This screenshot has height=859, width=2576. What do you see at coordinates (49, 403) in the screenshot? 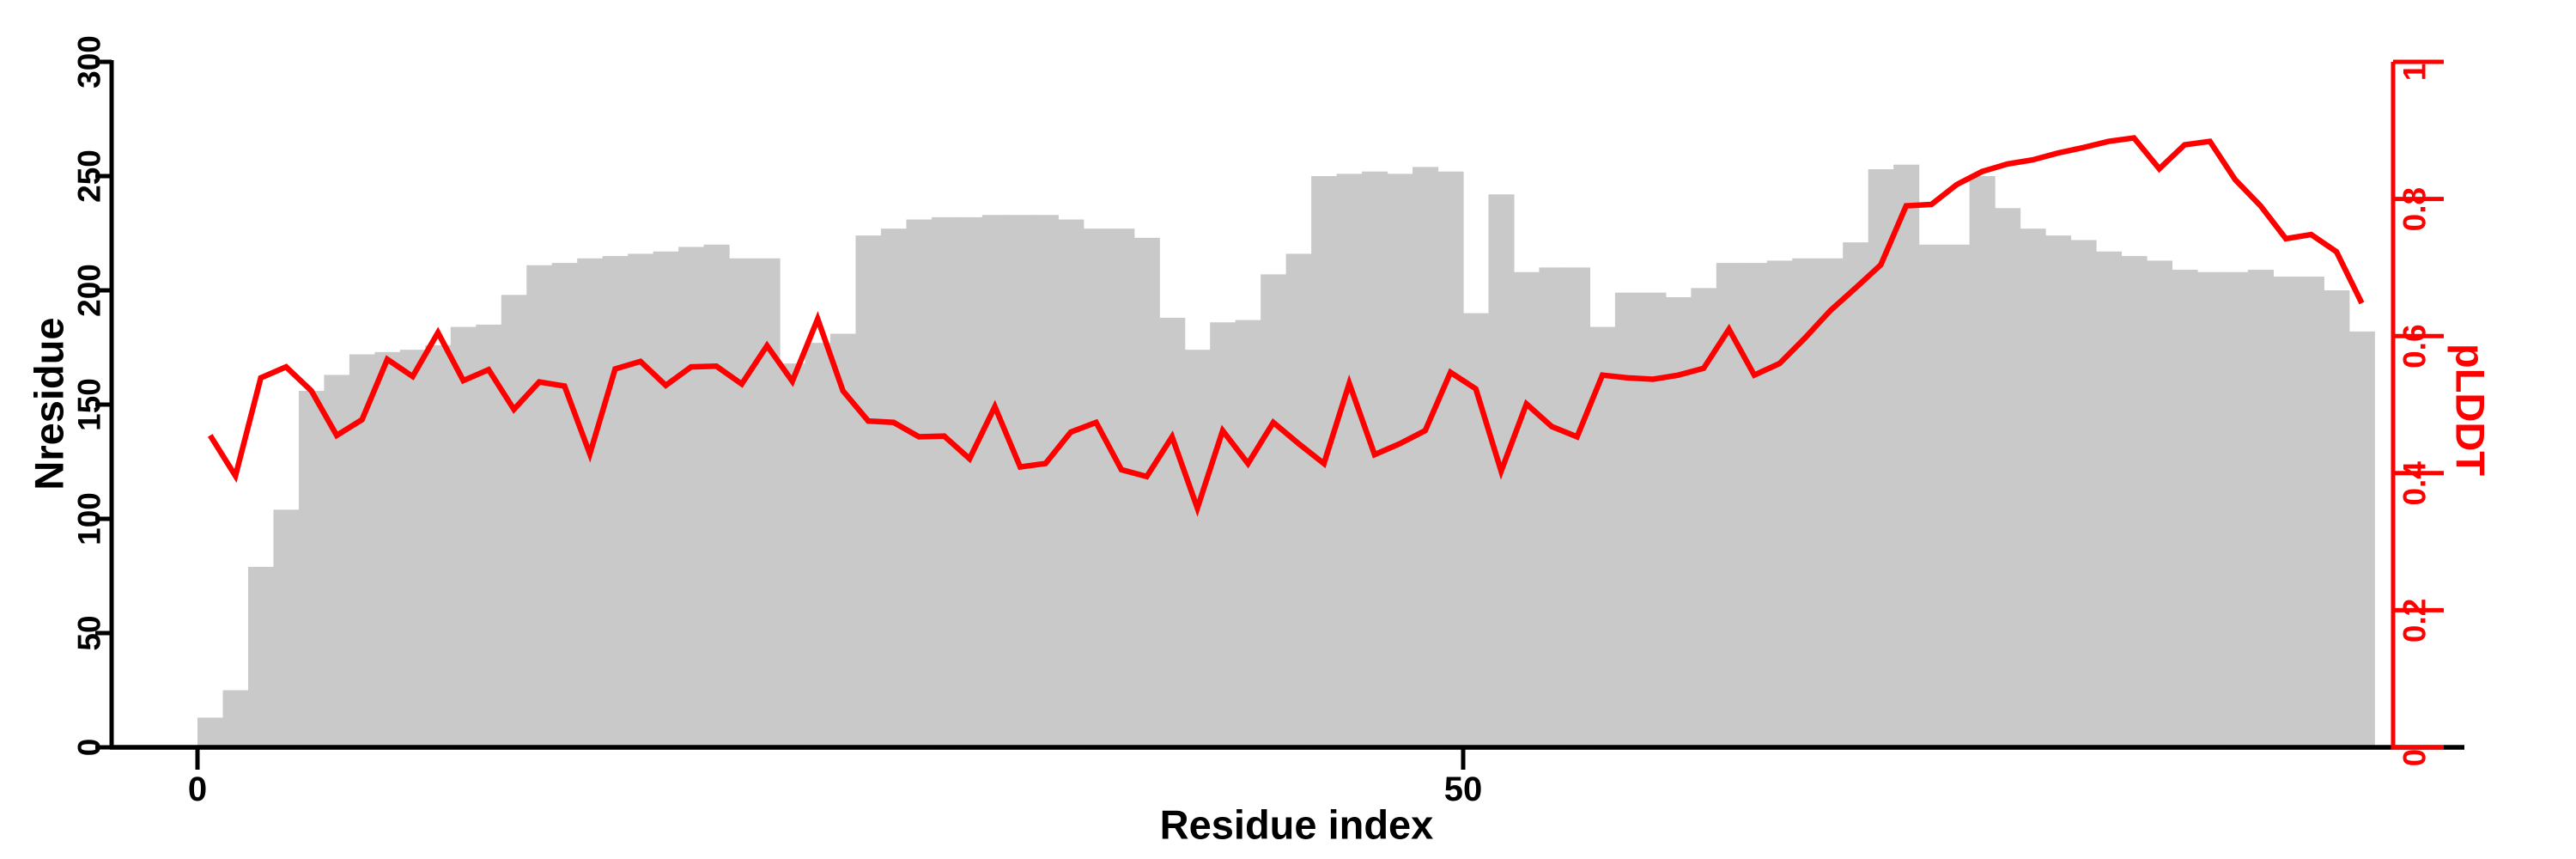
I see `y-left-axis-title: Nresidue` at bounding box center [49, 403].